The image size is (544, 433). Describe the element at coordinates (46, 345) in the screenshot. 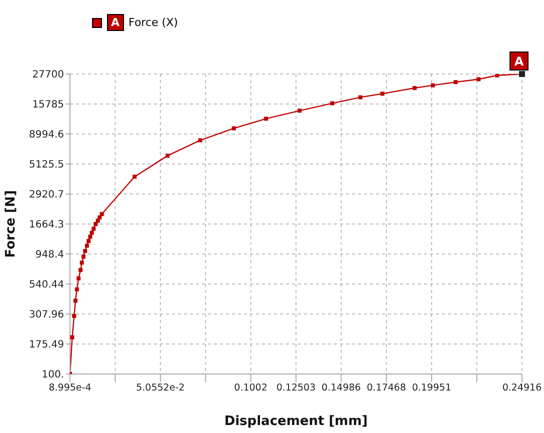

I see `y-tick-label: 175.49` at that location.